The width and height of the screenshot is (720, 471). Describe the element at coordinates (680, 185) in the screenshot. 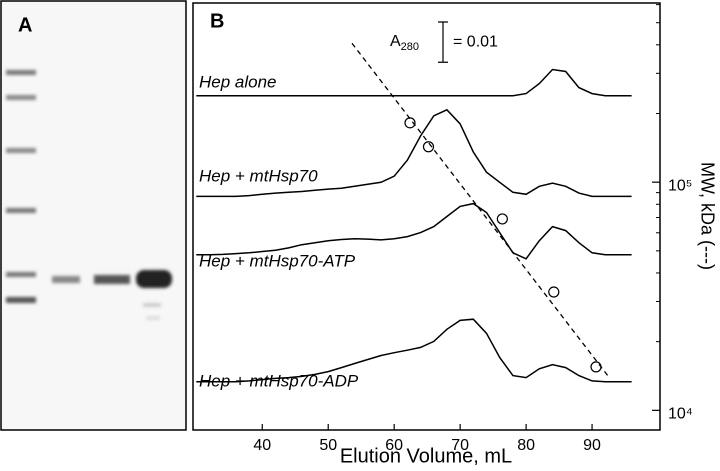

I see `y2-tick-label: 10⁵` at that location.